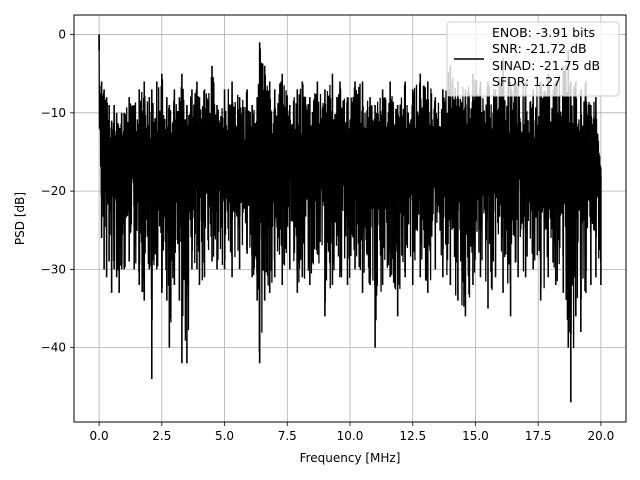 This screenshot has width=640, height=480. I want to click on y-axis: 0 −10 −20 −30 −40, so click(57, 191).